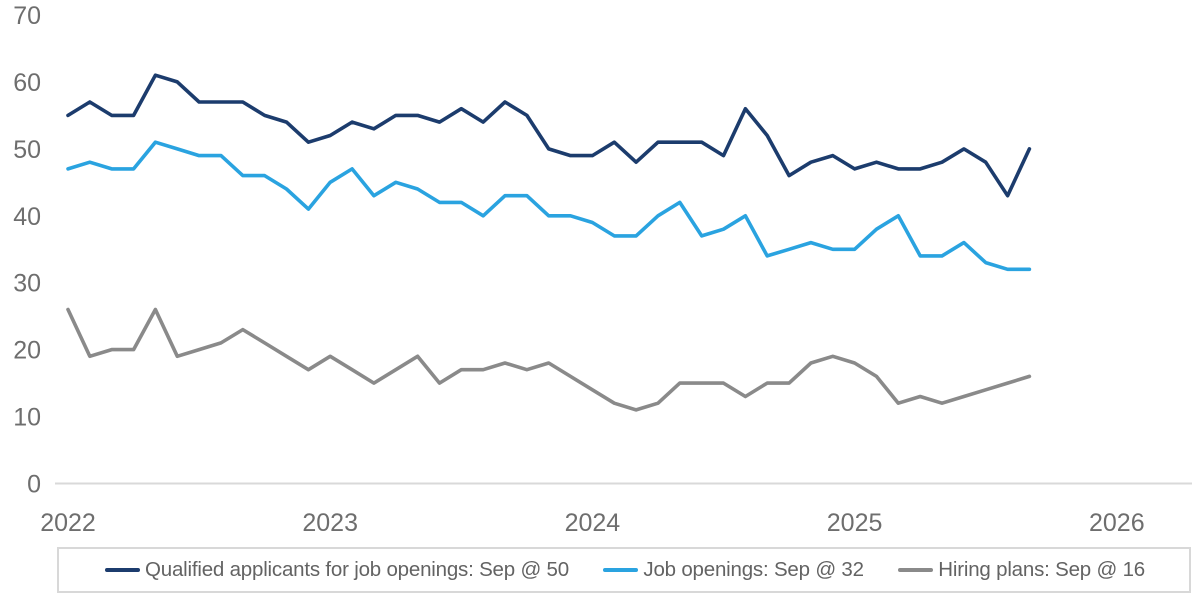 The height and width of the screenshot is (600, 1200). Describe the element at coordinates (1041, 569) in the screenshot. I see `legend-label-hiring-plans: Hiring plans: Sep @ 16` at that location.